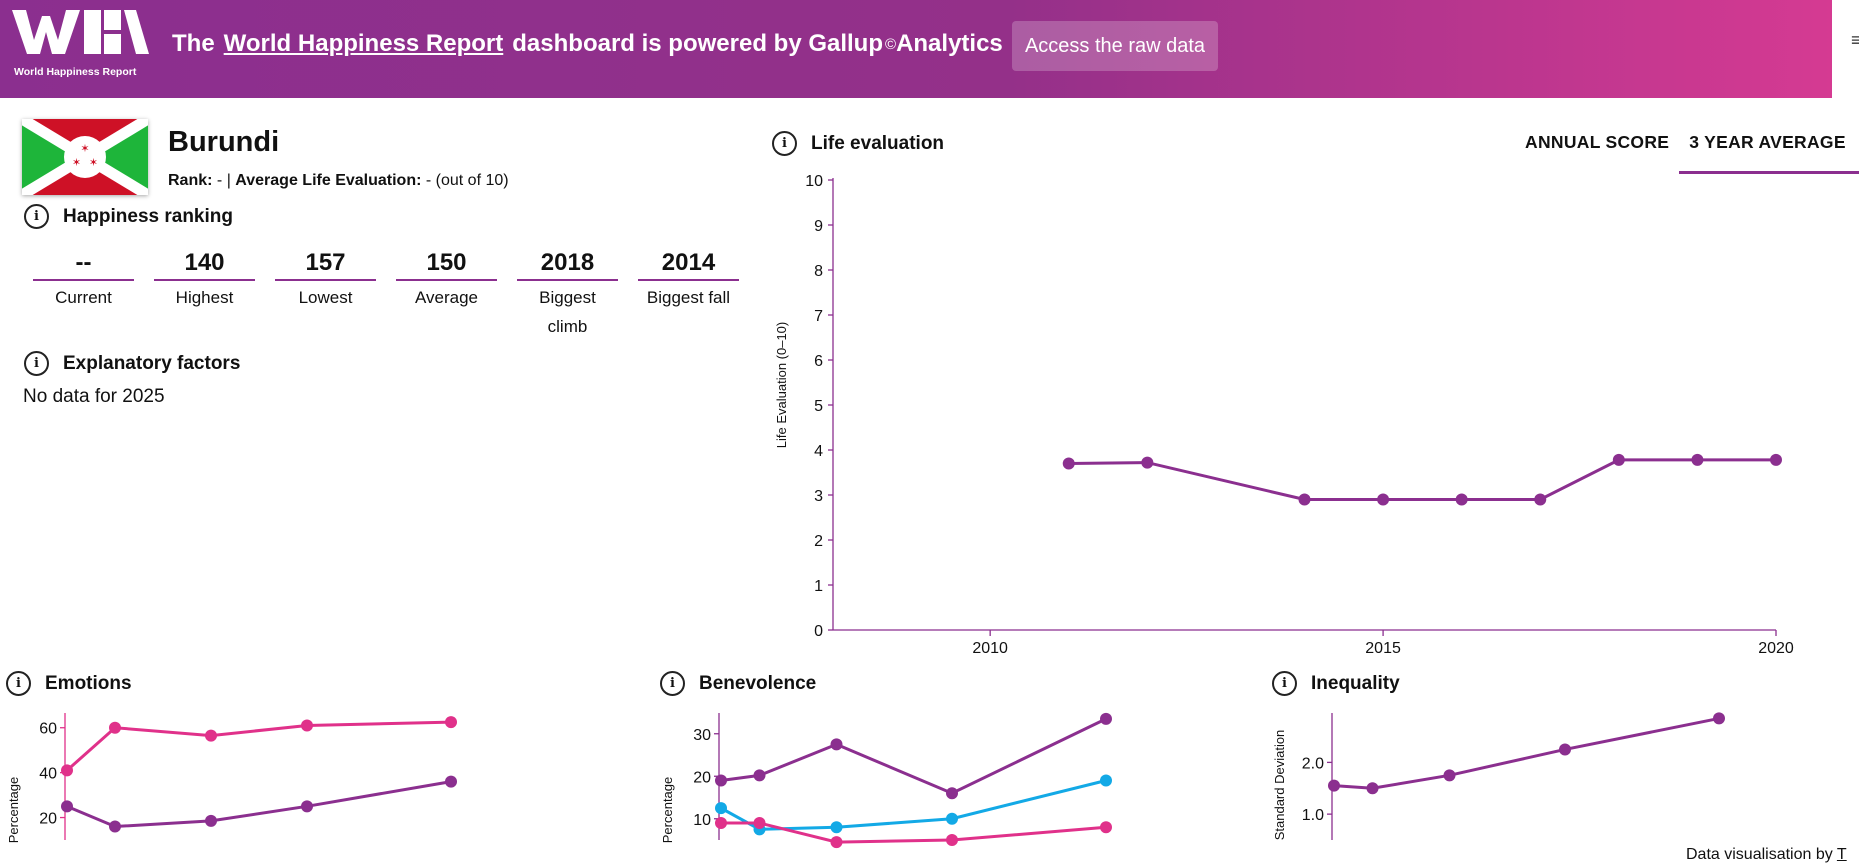 The height and width of the screenshot is (867, 1859). I want to click on x-tick-label: 2015, so click(1383, 648).